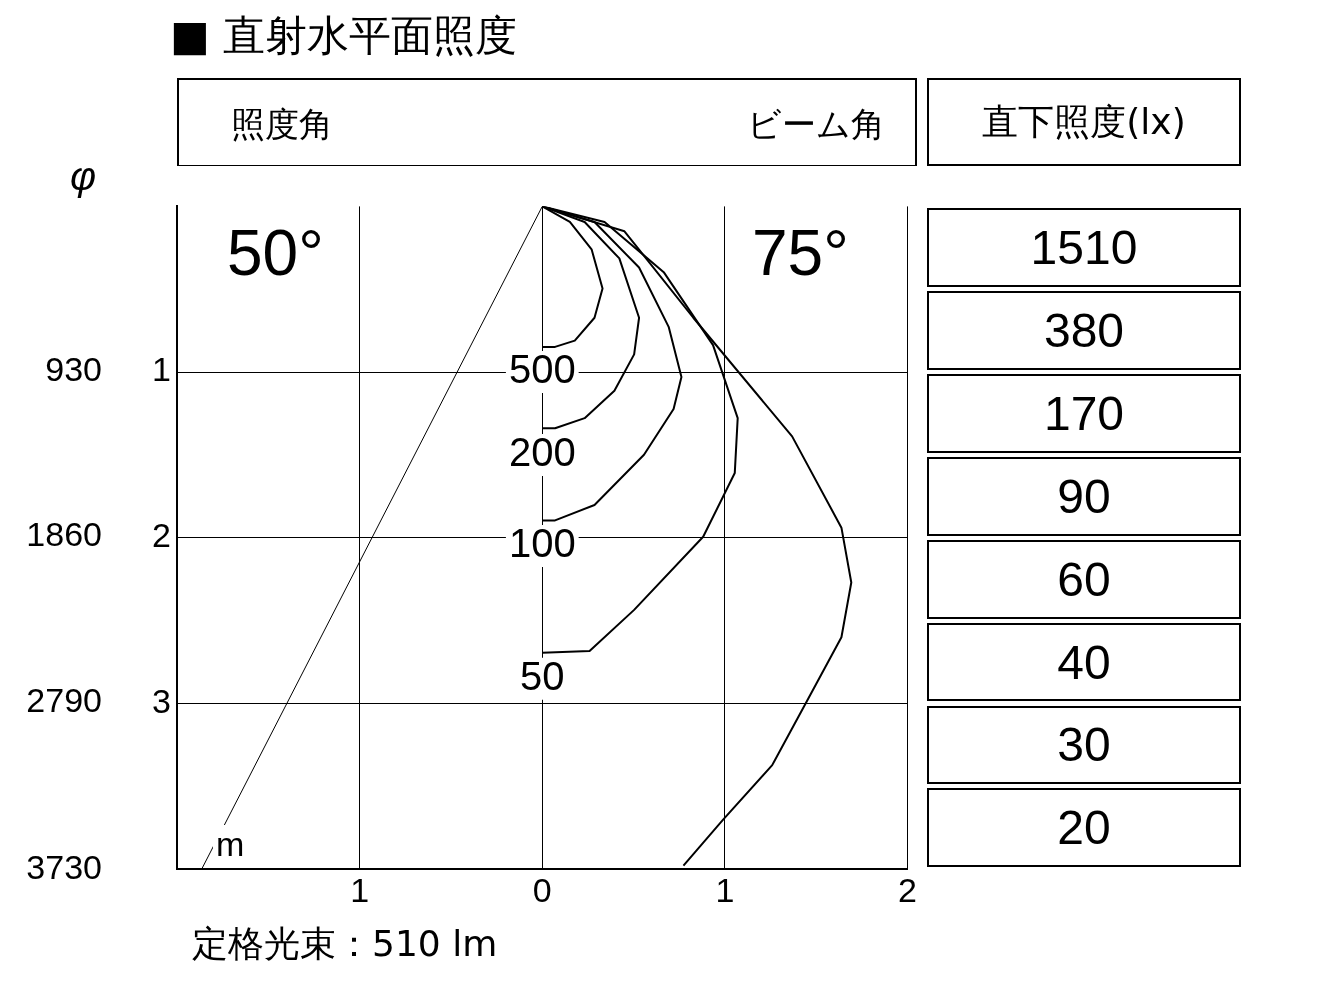  Describe the element at coordinates (1084, 122) in the screenshot. I see `text: 直下照度(lx)` at that location.